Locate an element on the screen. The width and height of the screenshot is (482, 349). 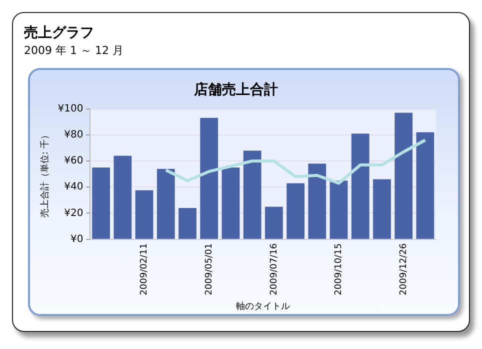
x-tick-label: 2009/05/01 is located at coordinates (209, 269).